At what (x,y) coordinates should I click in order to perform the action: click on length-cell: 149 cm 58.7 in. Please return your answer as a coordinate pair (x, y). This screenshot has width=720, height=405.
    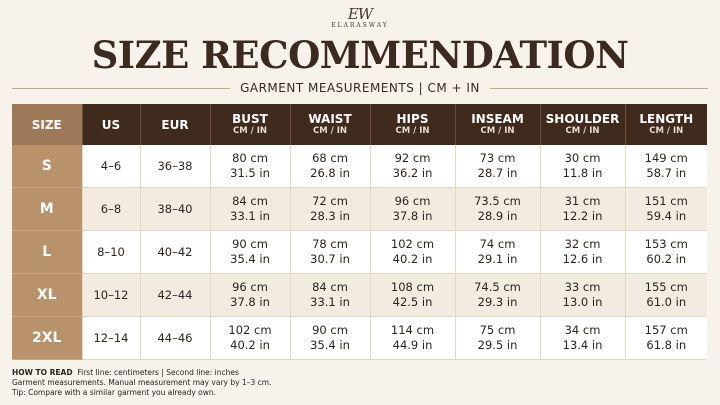
    Looking at the image, I should click on (666, 166).